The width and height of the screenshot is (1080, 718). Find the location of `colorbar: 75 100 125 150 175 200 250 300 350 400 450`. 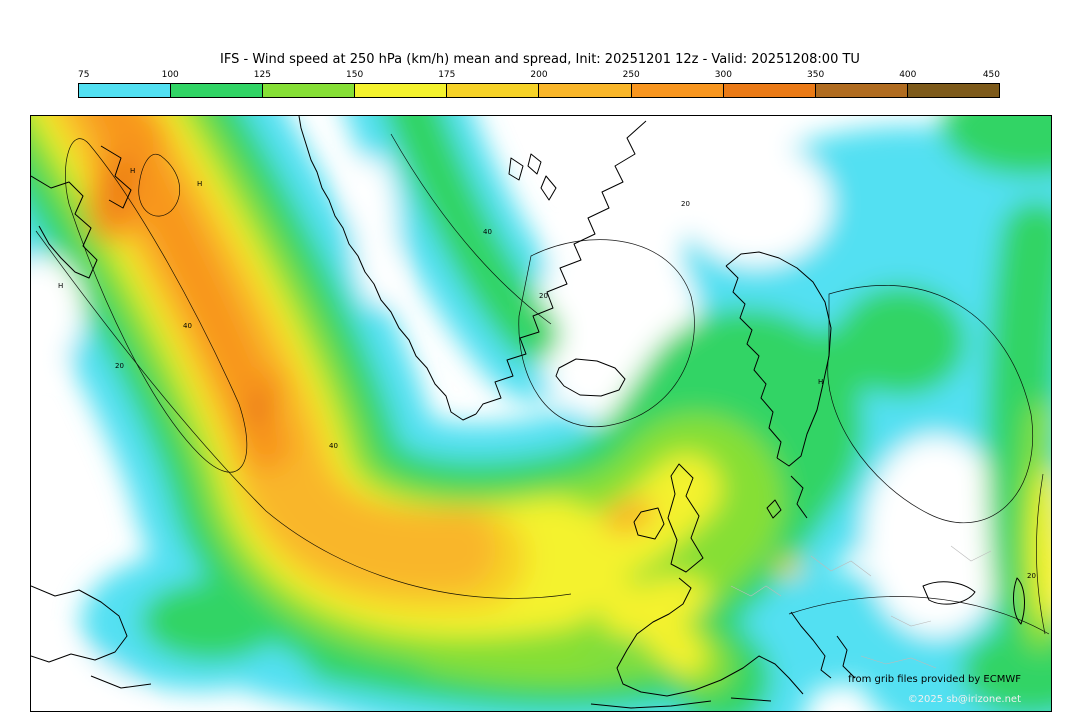

colorbar: 75 100 125 150 175 200 250 300 350 400 450 is located at coordinates (539, 84).